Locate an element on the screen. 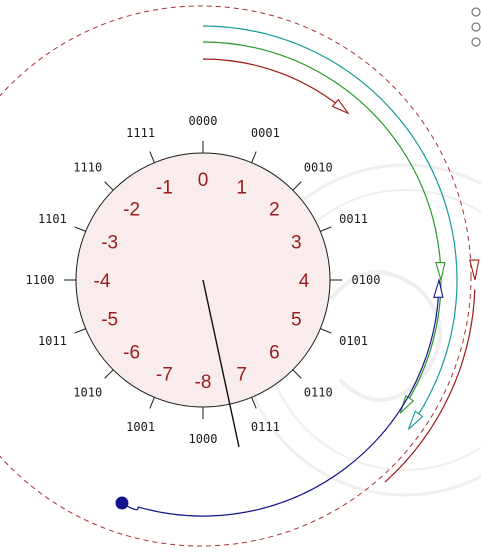 The width and height of the screenshot is (481, 553). blue-arrowhead is located at coordinates (438, 287).